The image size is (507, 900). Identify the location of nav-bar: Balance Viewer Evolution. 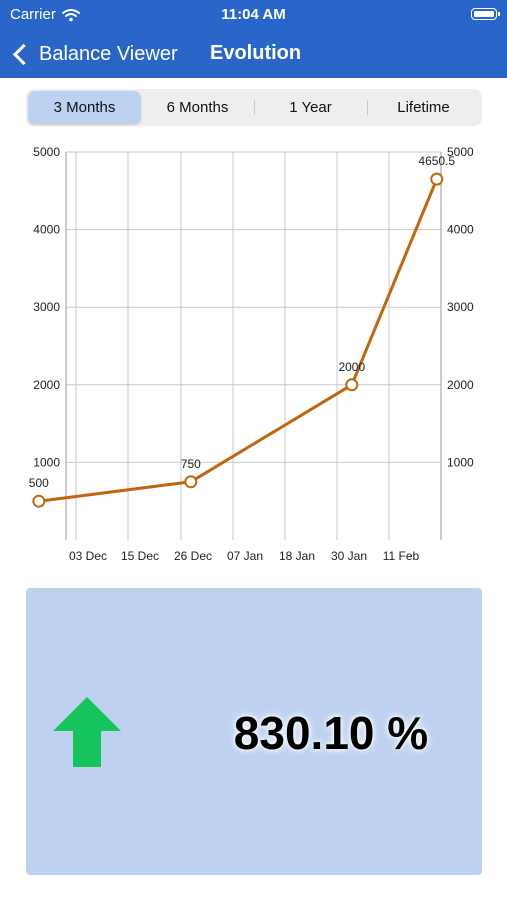
(253, 54).